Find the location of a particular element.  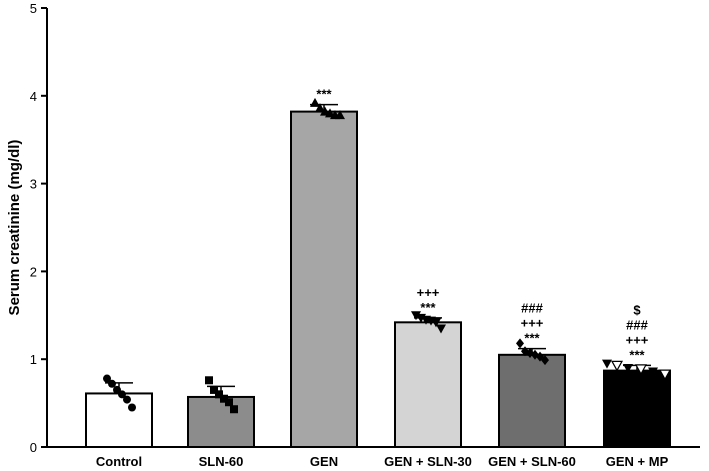

x-tick-label: GEN is located at coordinates (324, 461).